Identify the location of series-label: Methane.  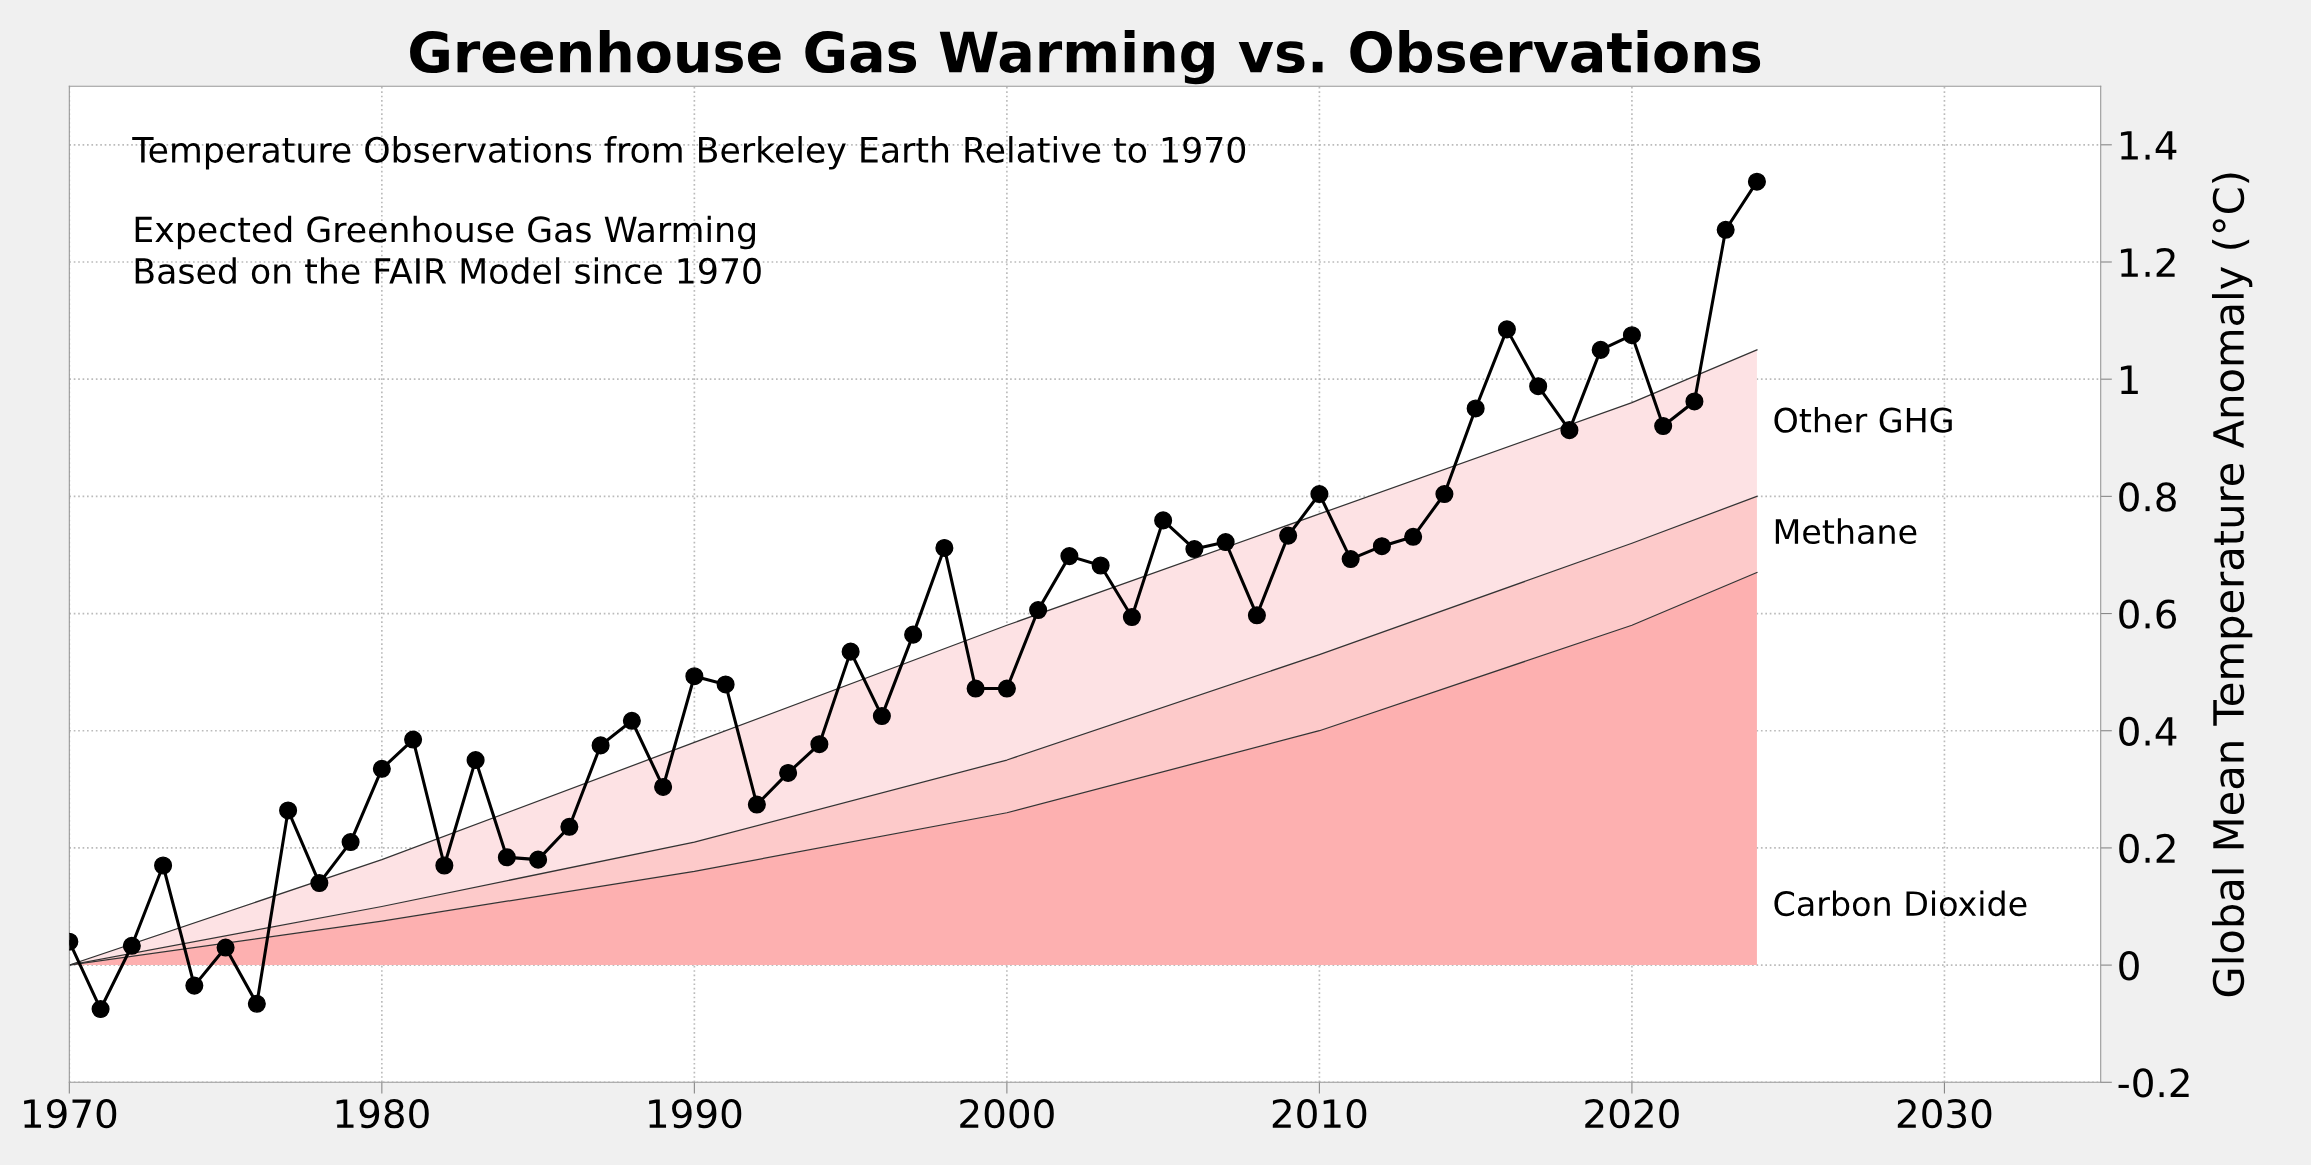
(1846, 531).